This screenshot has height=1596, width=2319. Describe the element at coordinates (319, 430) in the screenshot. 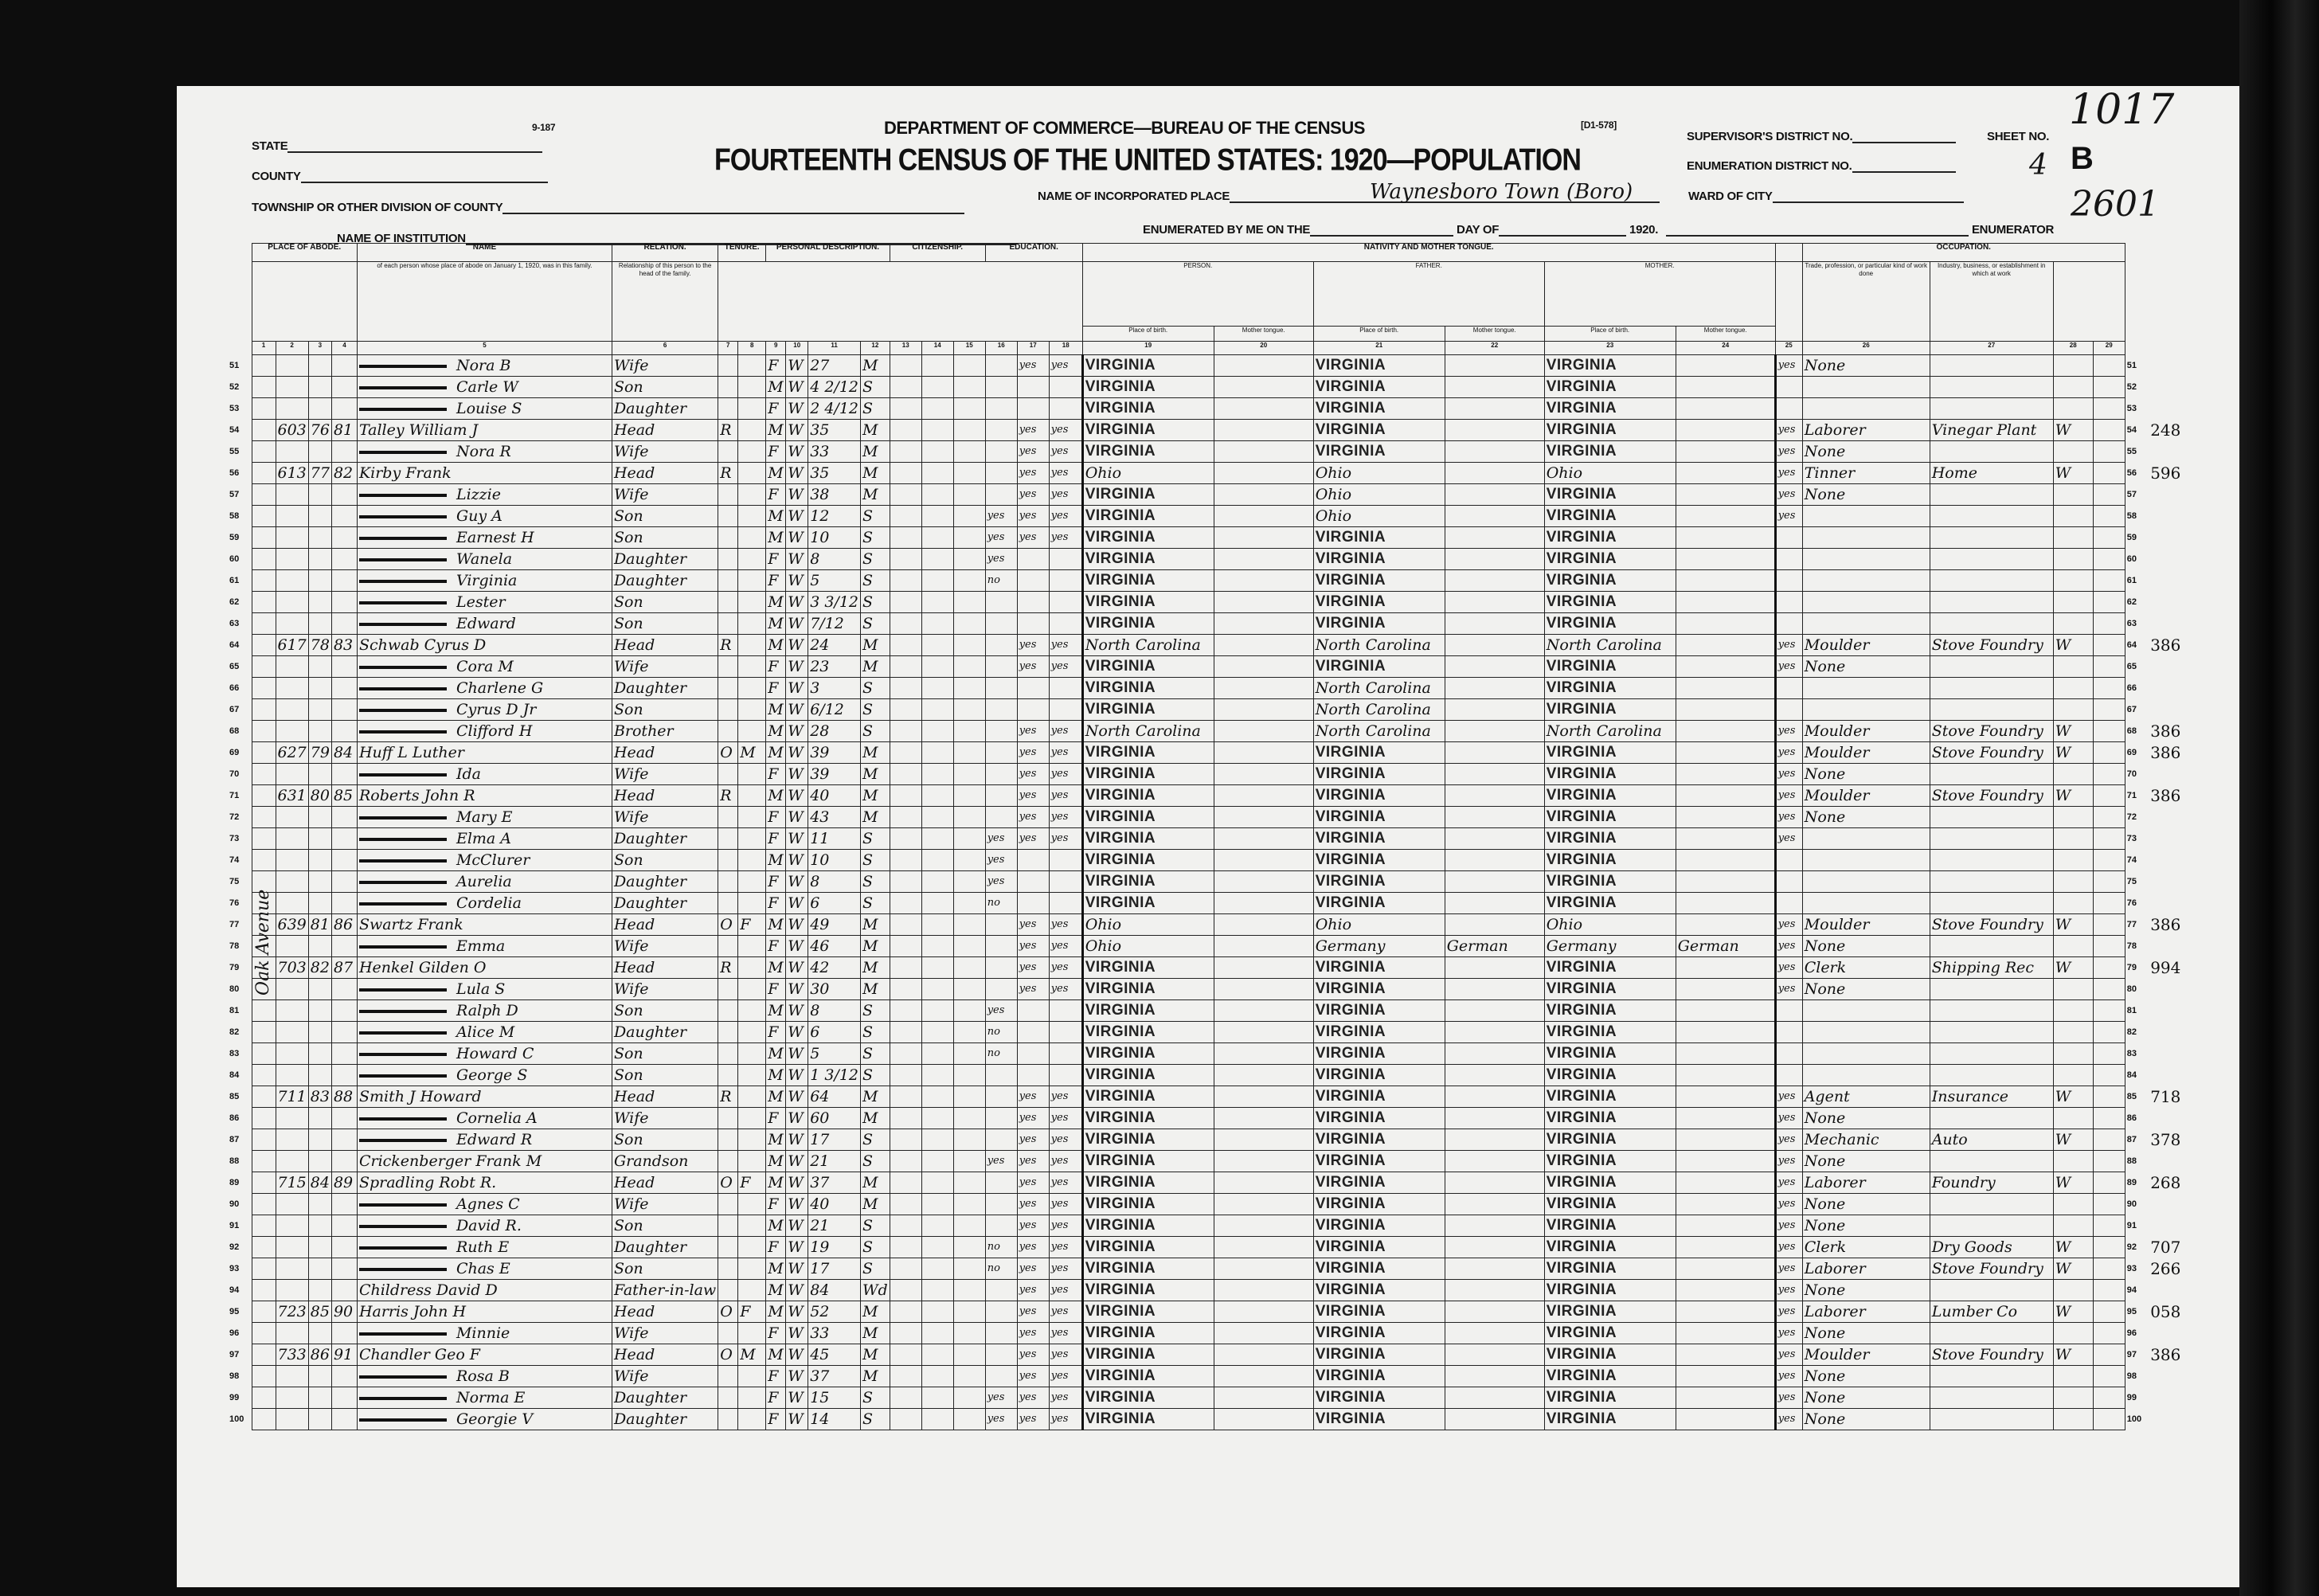

I see `dwelling-cell: 76` at that location.